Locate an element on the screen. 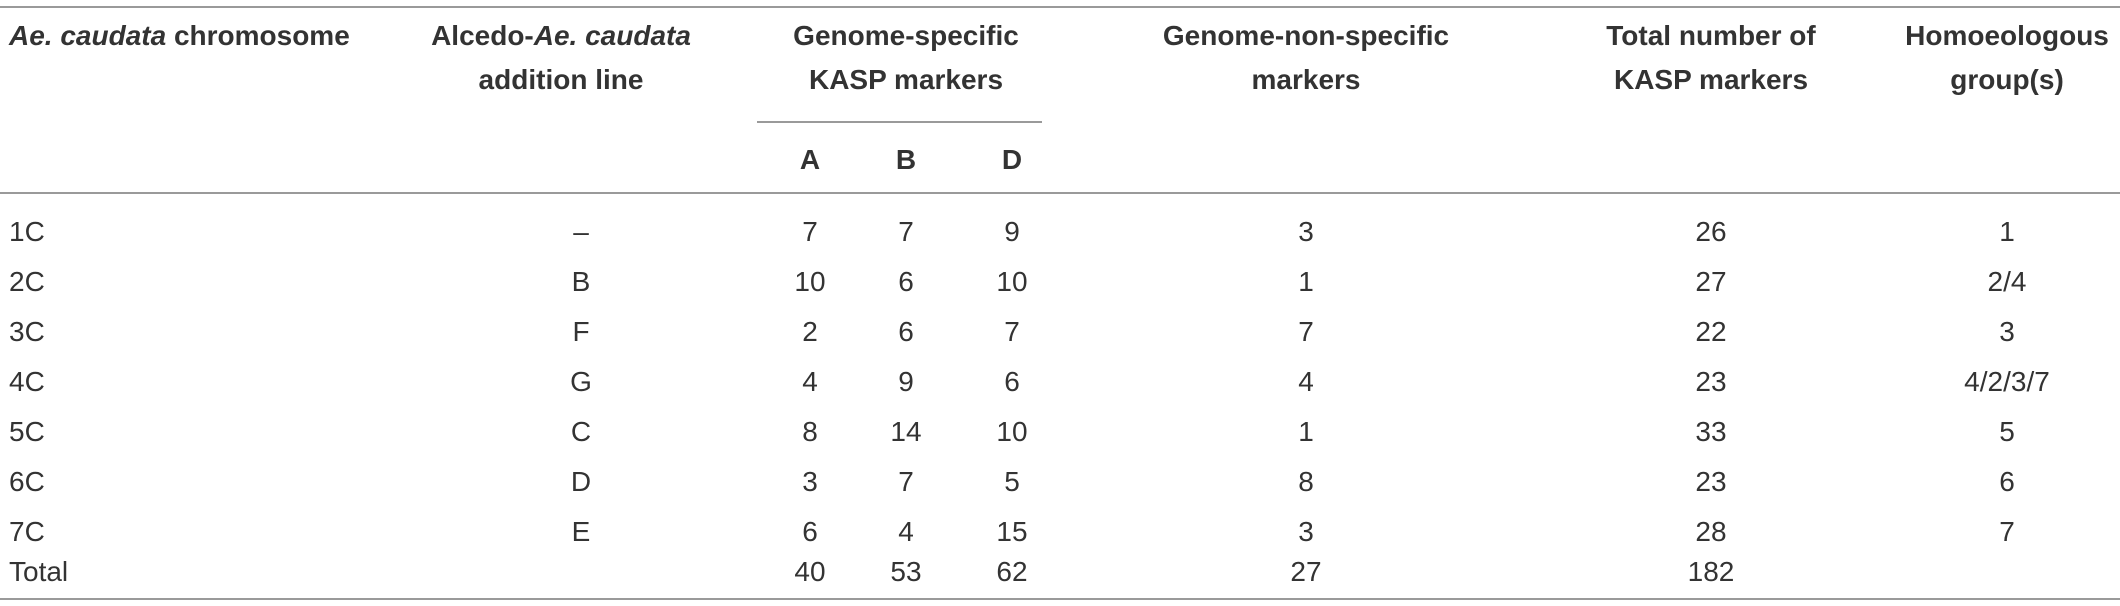 Image resolution: width=2120 pixels, height=606 pixels. cell-b: 4 is located at coordinates (906, 531).